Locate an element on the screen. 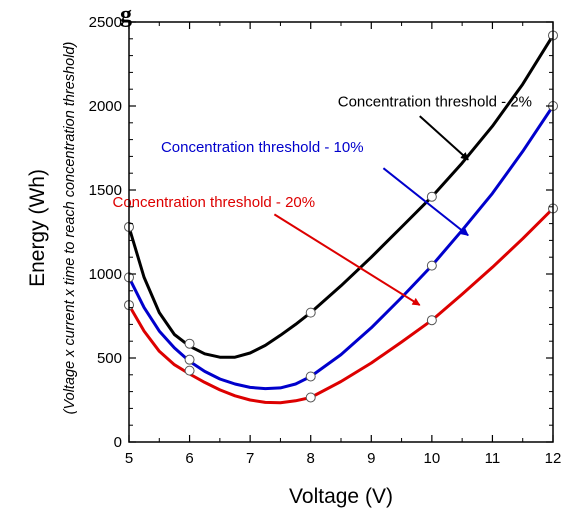 Image resolution: width=562 pixels, height=511 pixels. x-tick-label: 10 is located at coordinates (432, 458).